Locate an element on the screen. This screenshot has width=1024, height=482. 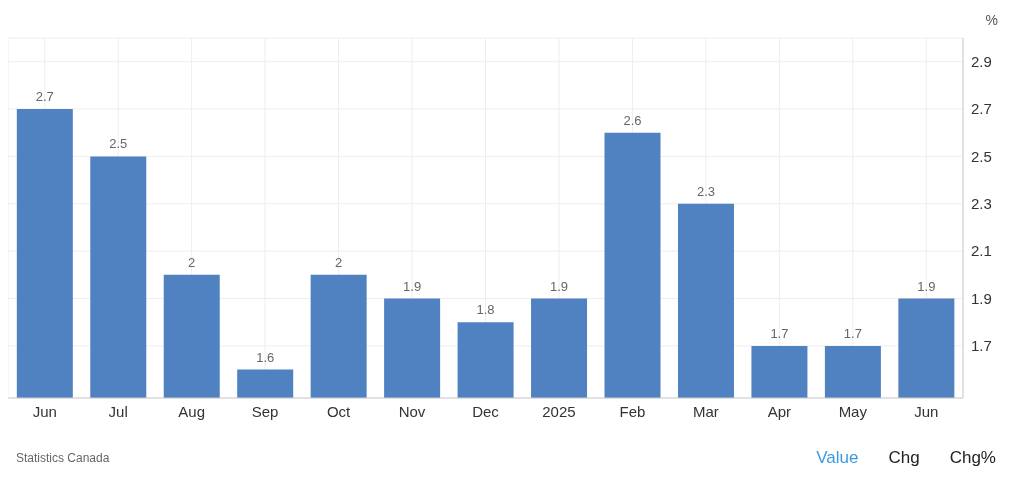
data-label: 2.3 is located at coordinates (706, 191).